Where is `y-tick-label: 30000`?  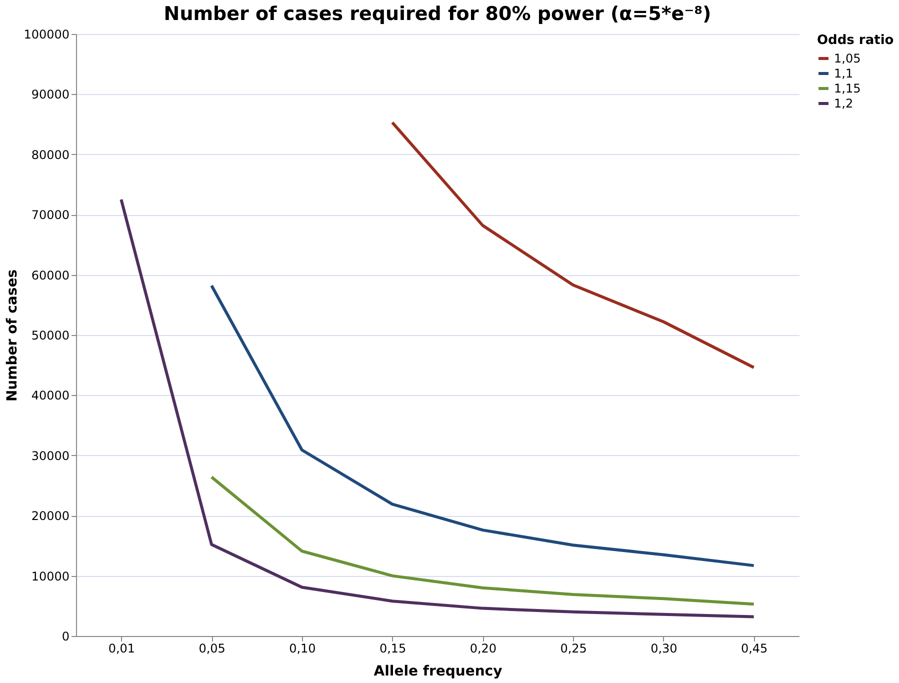 y-tick-label: 30000 is located at coordinates (50, 455).